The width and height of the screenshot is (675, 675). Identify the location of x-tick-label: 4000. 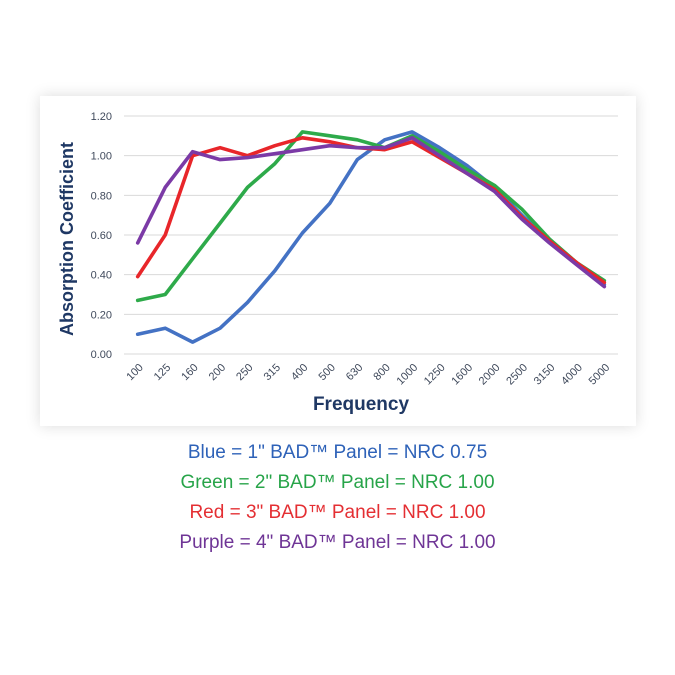
(572, 375).